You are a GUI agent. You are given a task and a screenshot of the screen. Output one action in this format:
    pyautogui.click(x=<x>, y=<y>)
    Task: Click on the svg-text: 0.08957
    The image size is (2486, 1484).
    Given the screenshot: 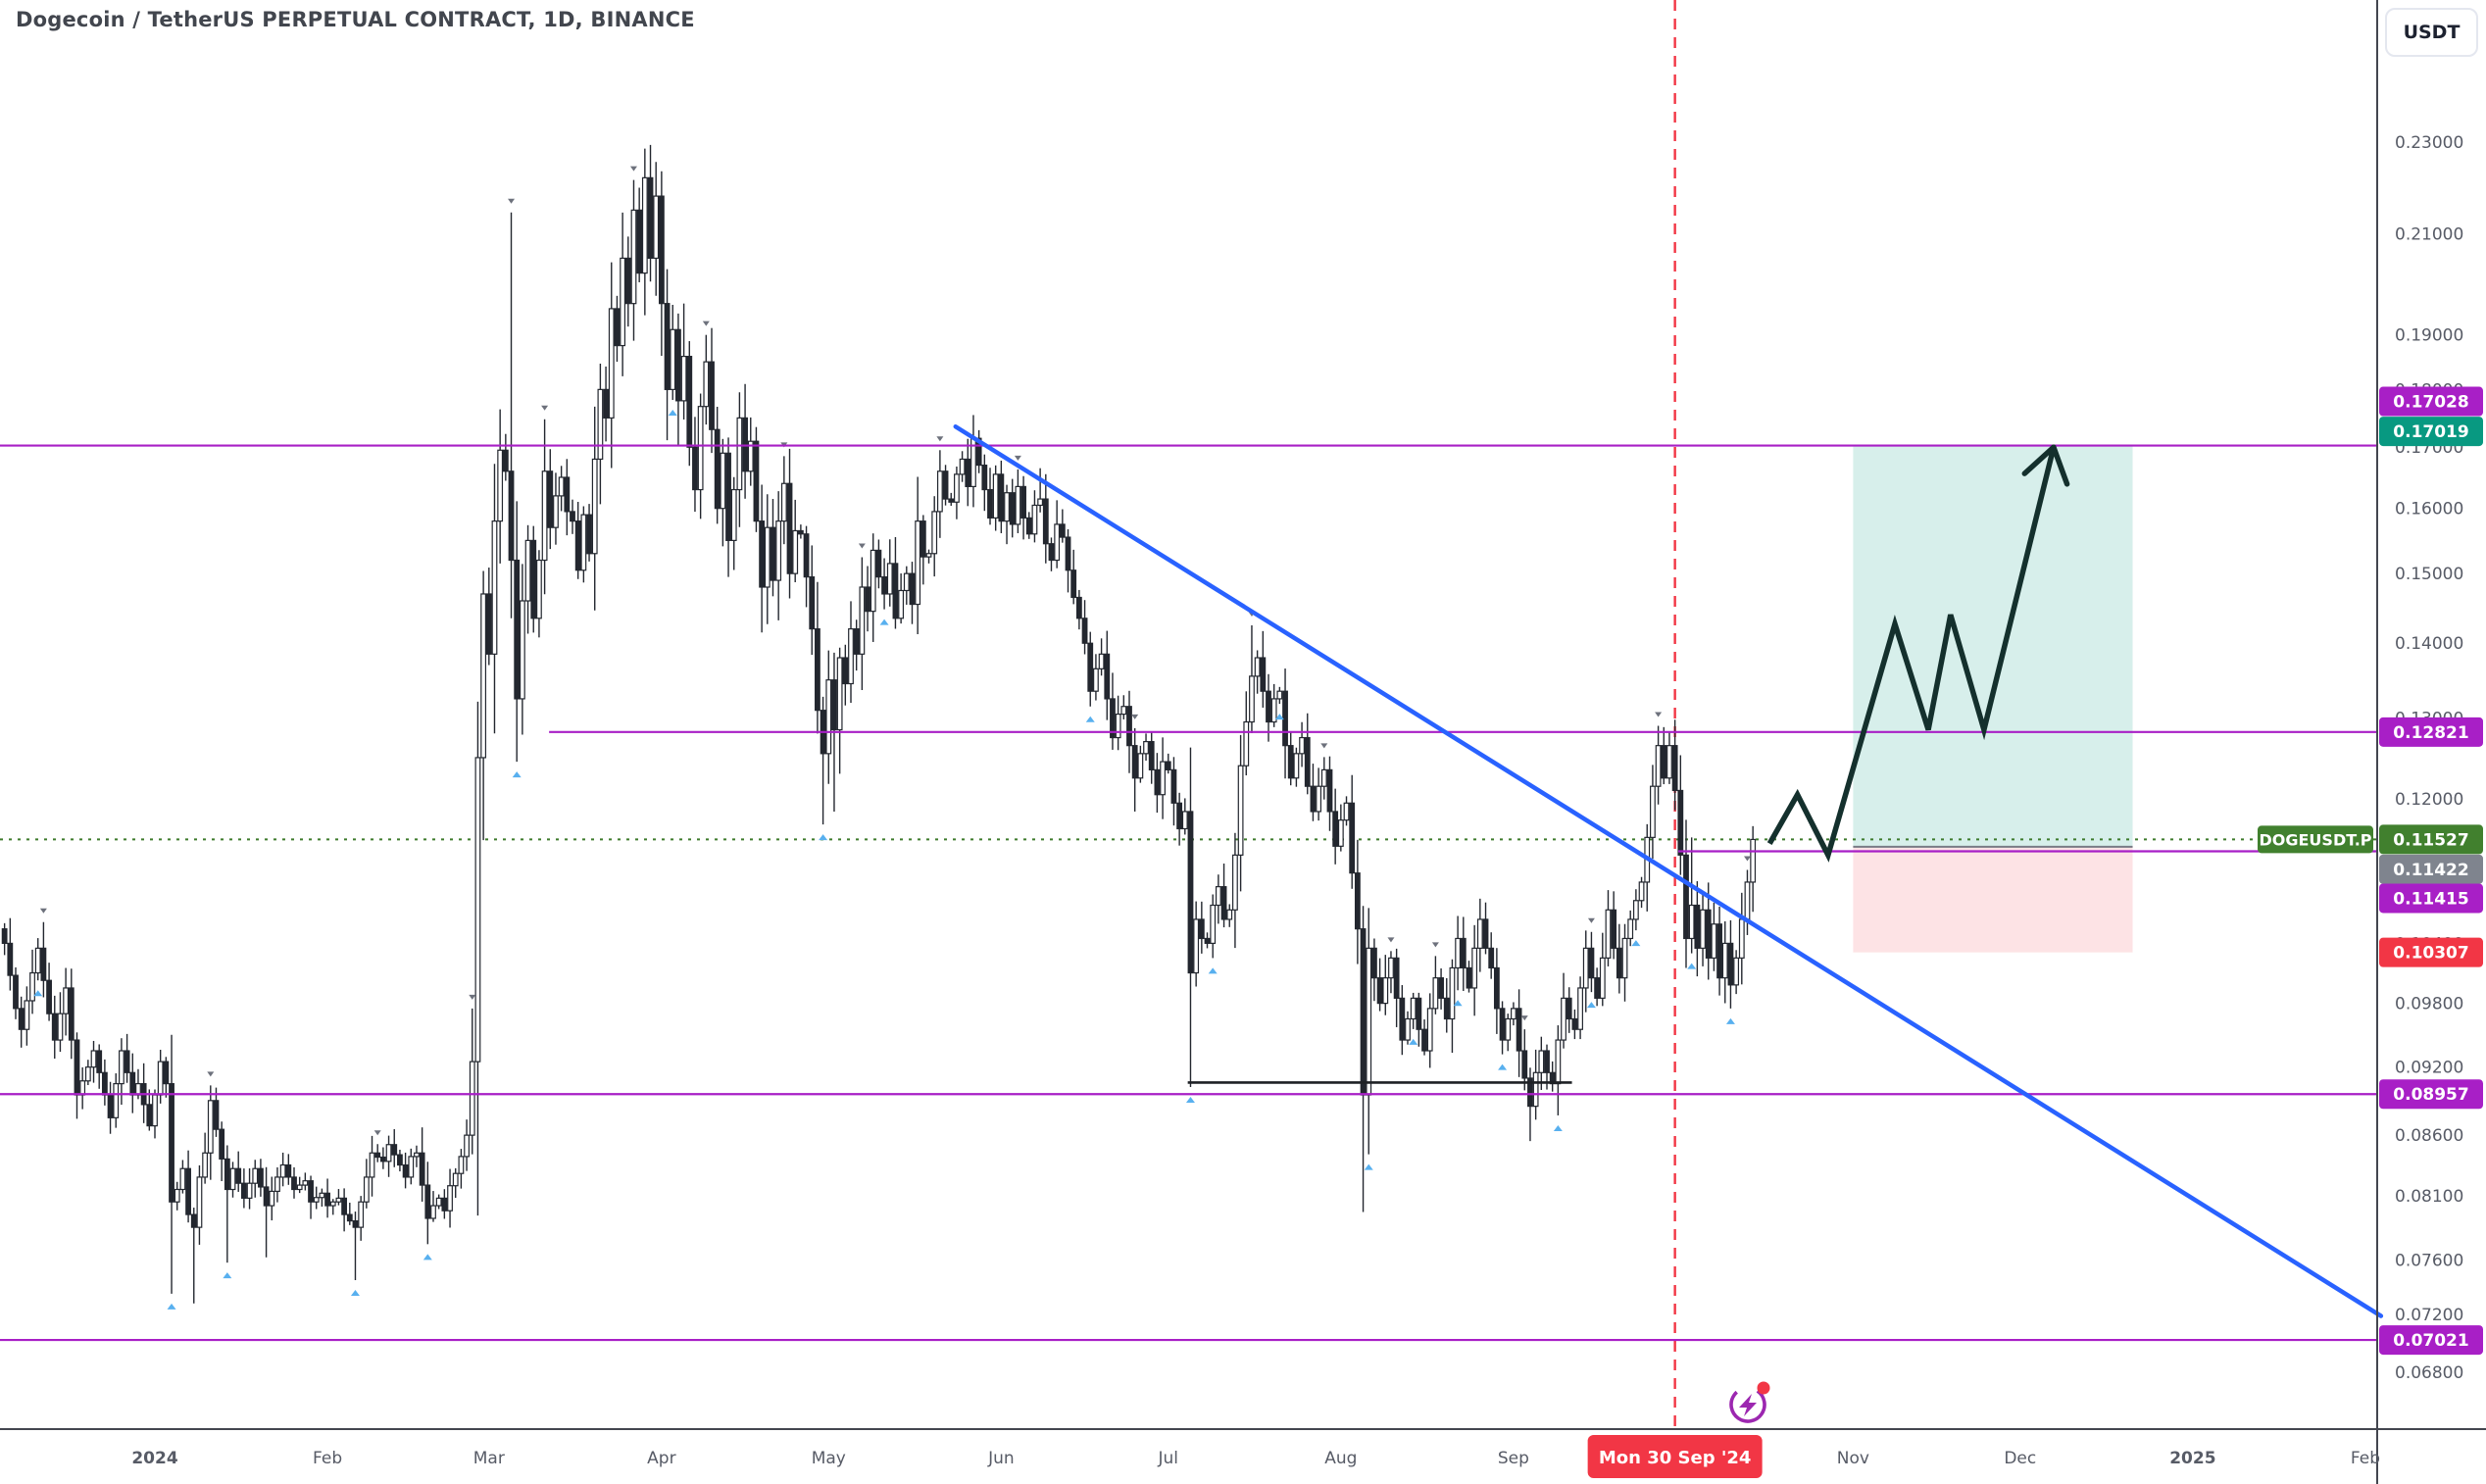 What is the action you would take?
    pyautogui.click(x=2430, y=1095)
    